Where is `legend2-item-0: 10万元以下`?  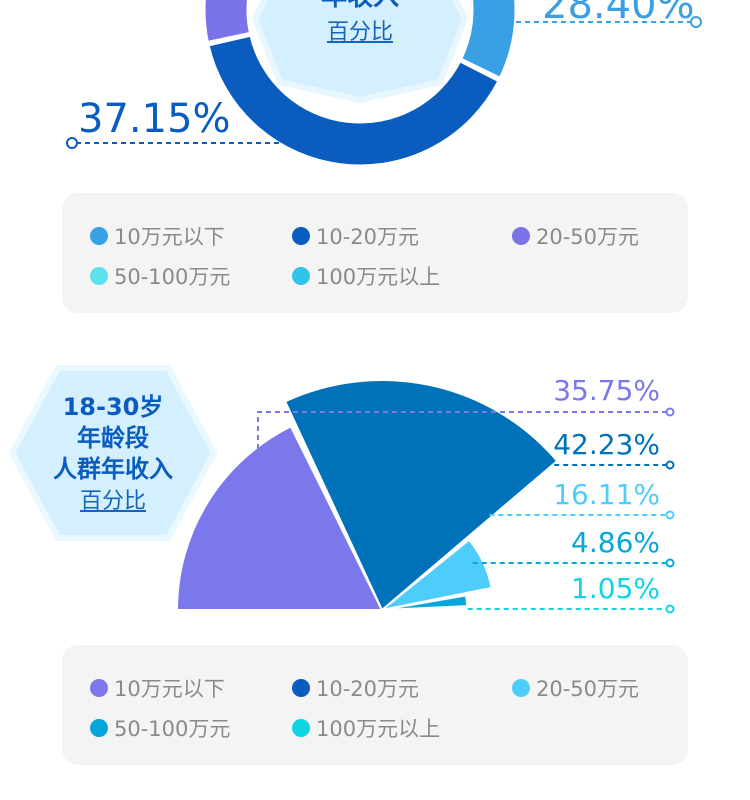
legend2-item-0: 10万元以下 is located at coordinates (157, 688).